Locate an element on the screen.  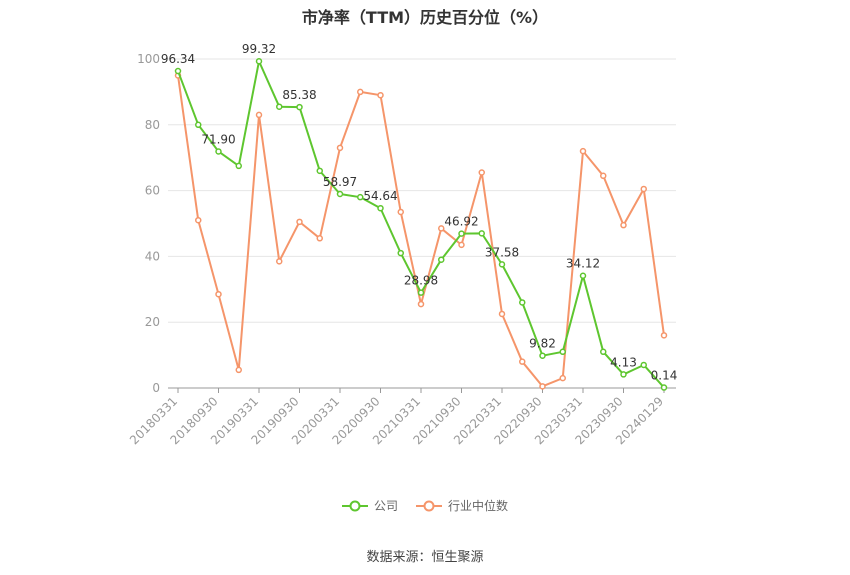
data-label: 9.82 is located at coordinates (542, 344).